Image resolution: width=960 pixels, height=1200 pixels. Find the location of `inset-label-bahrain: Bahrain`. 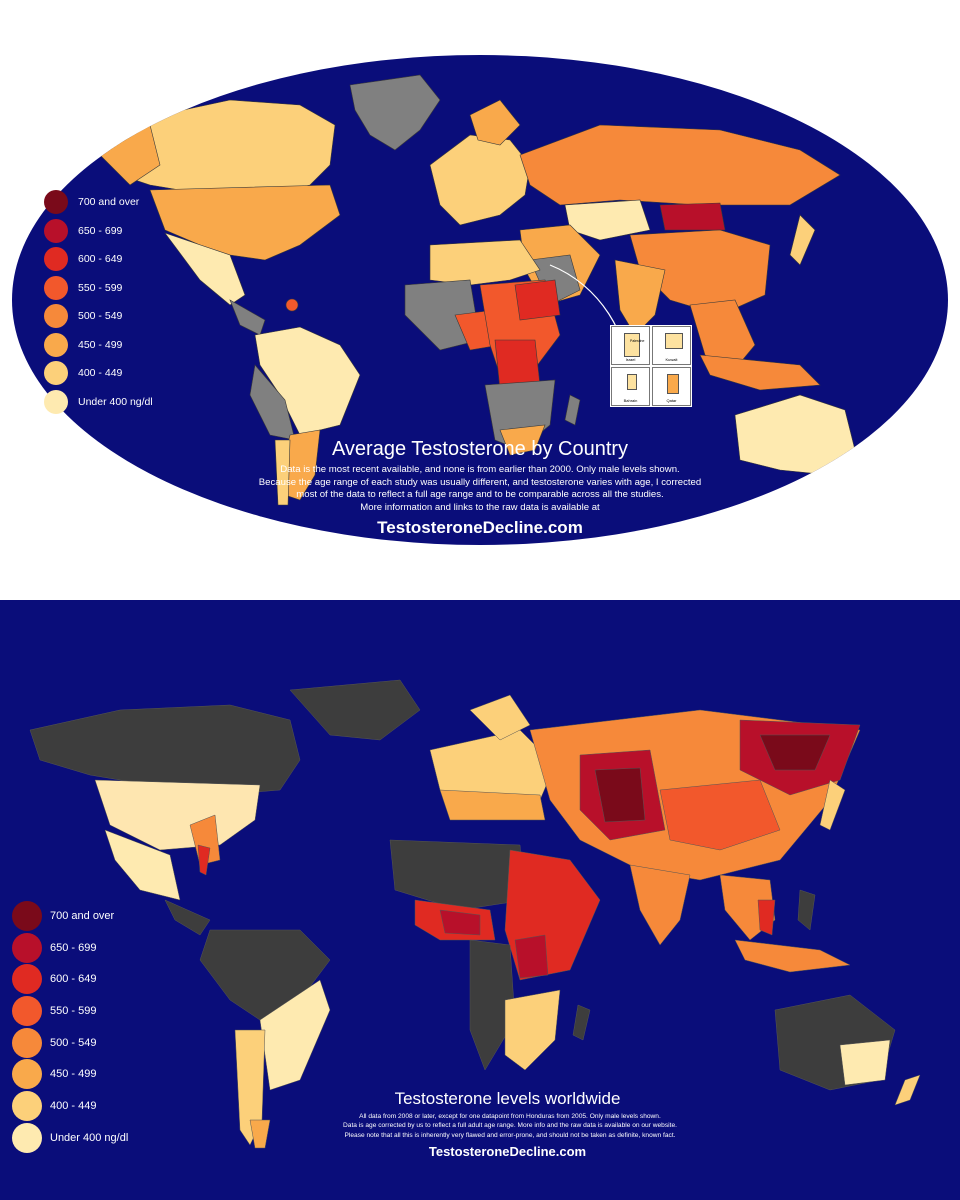

inset-label-bahrain: Bahrain is located at coordinates (630, 400).